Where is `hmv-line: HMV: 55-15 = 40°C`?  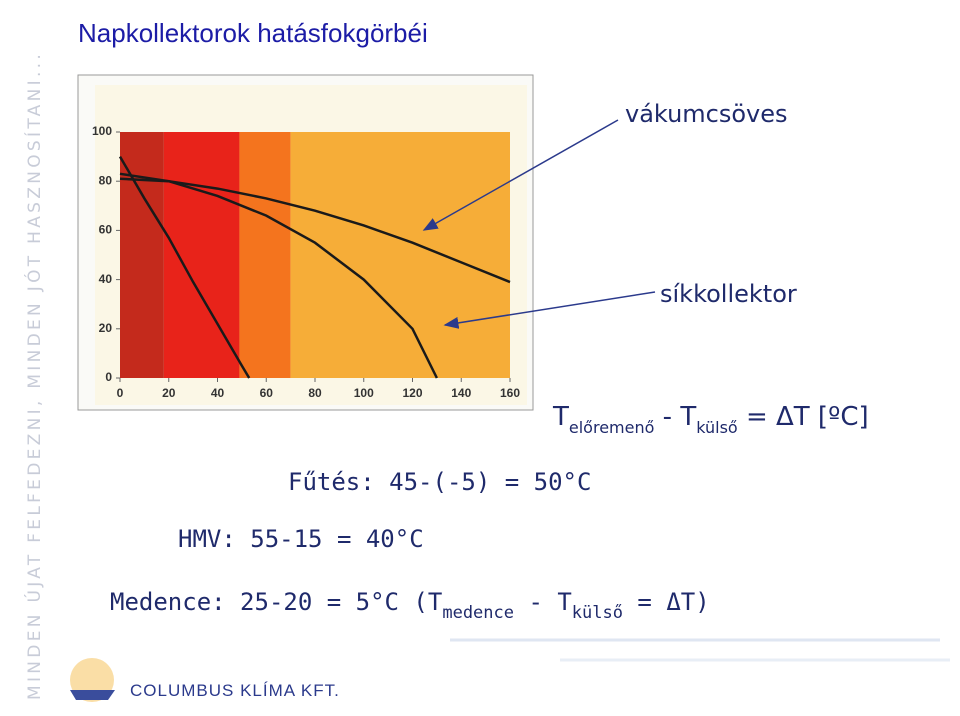 hmv-line: HMV: 55-15 = 40°C is located at coordinates (301, 539).